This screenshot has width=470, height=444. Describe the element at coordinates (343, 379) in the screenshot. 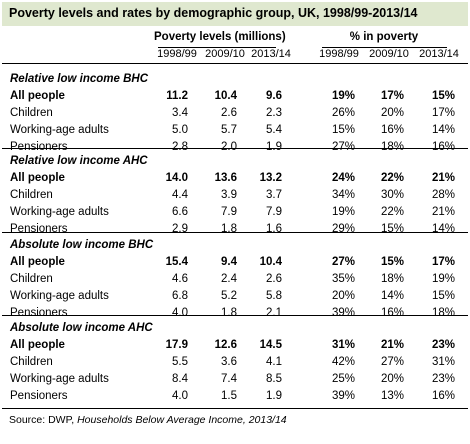

I see `rate-cell: 25%` at that location.